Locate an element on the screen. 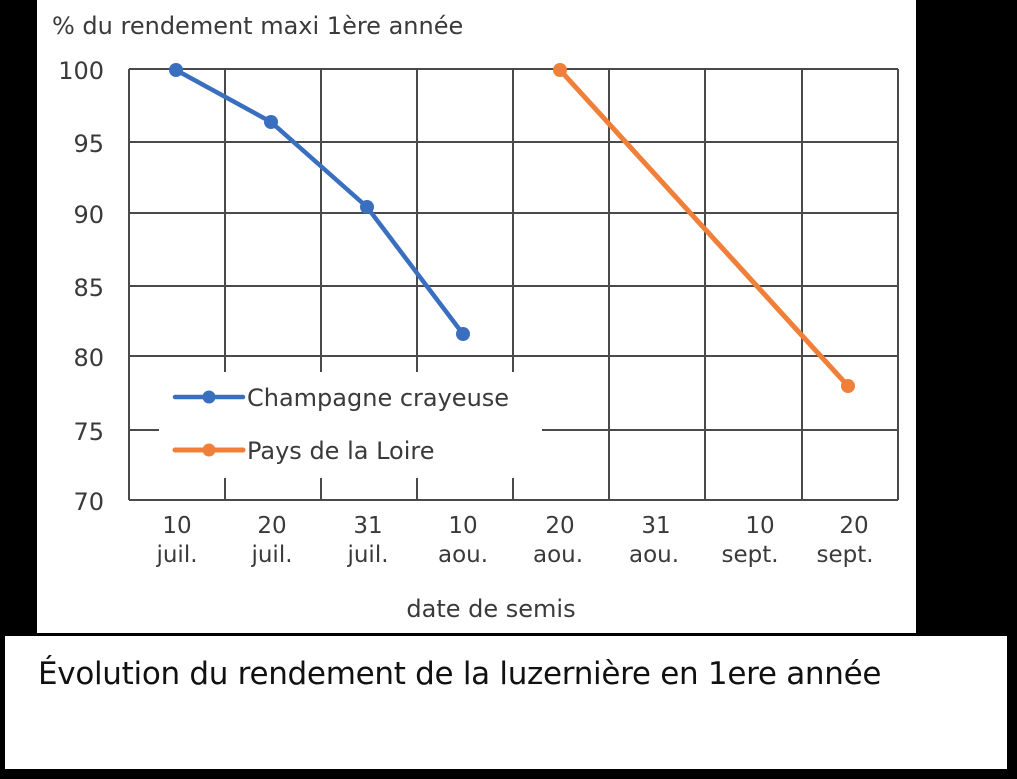 This screenshot has height=779, width=1017. legend: Champagne crayeuse Pays de la Loire is located at coordinates (340, 424).